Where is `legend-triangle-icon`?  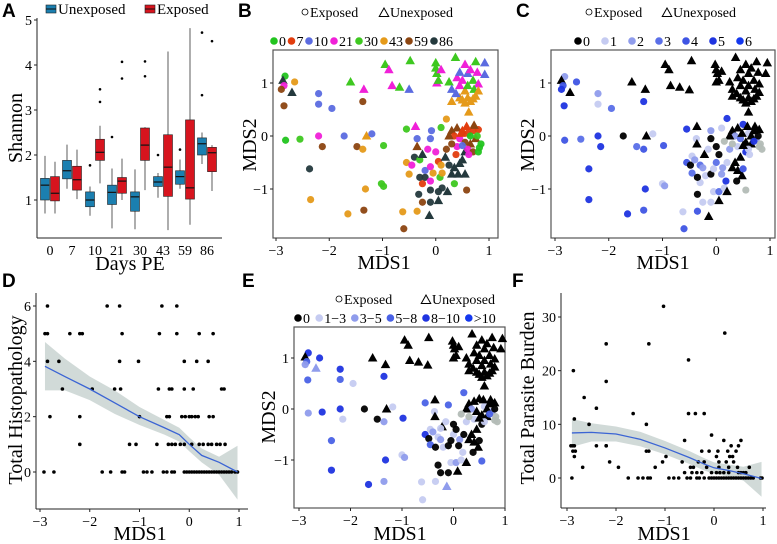
legend-triangle-icon is located at coordinates (667, 11).